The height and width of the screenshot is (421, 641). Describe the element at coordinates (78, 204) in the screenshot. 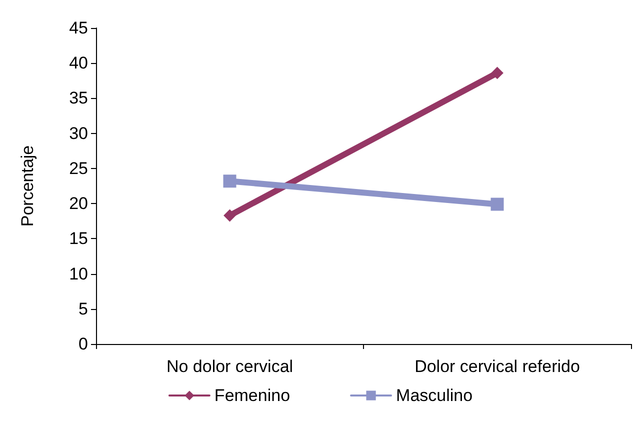

I see `y-tick-label: 20` at that location.